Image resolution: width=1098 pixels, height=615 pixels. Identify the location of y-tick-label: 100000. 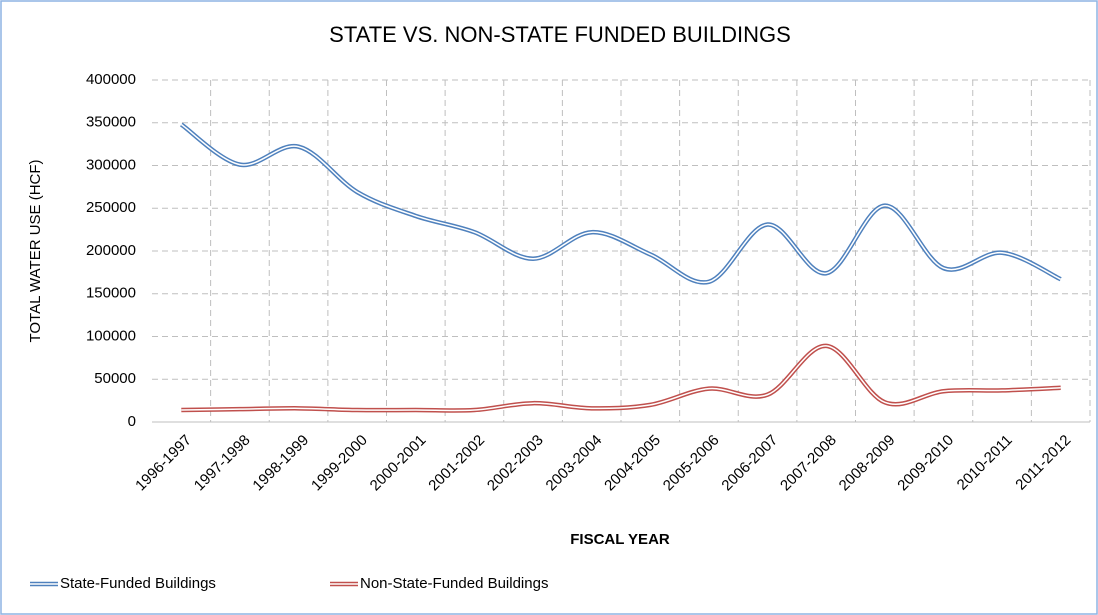
(111, 335).